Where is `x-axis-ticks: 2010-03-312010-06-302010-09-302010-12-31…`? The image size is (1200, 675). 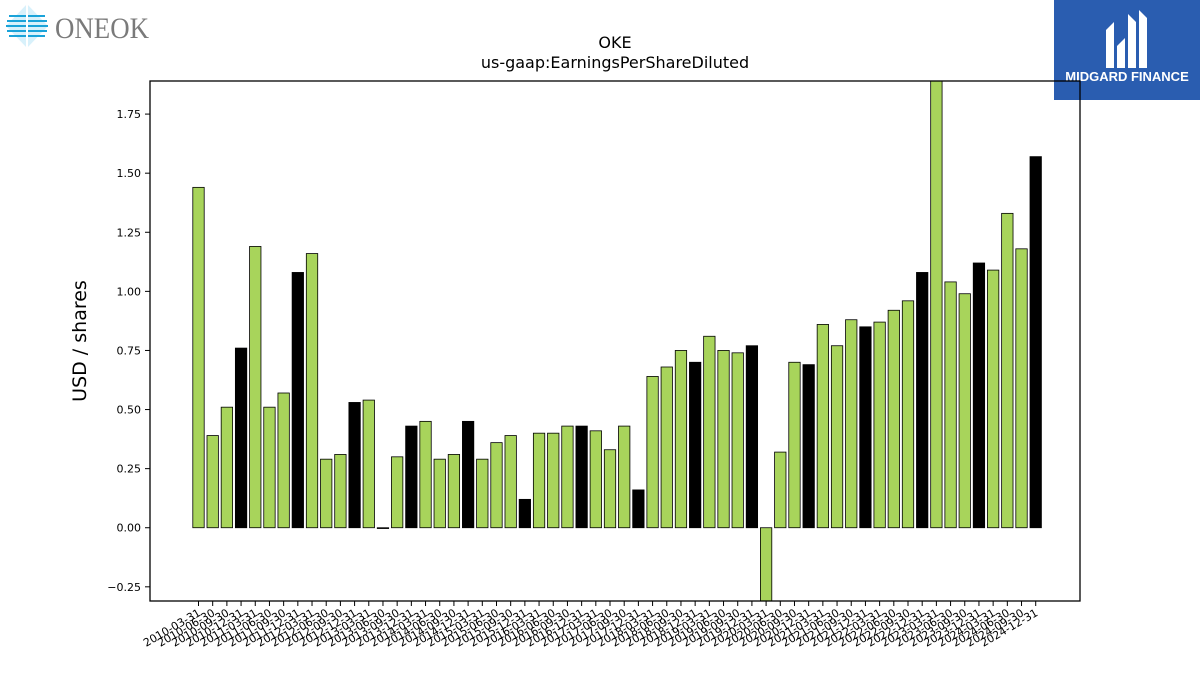 x-axis-ticks: 2010-03-312010-06-302010-09-302010-12-31… is located at coordinates (590, 625).